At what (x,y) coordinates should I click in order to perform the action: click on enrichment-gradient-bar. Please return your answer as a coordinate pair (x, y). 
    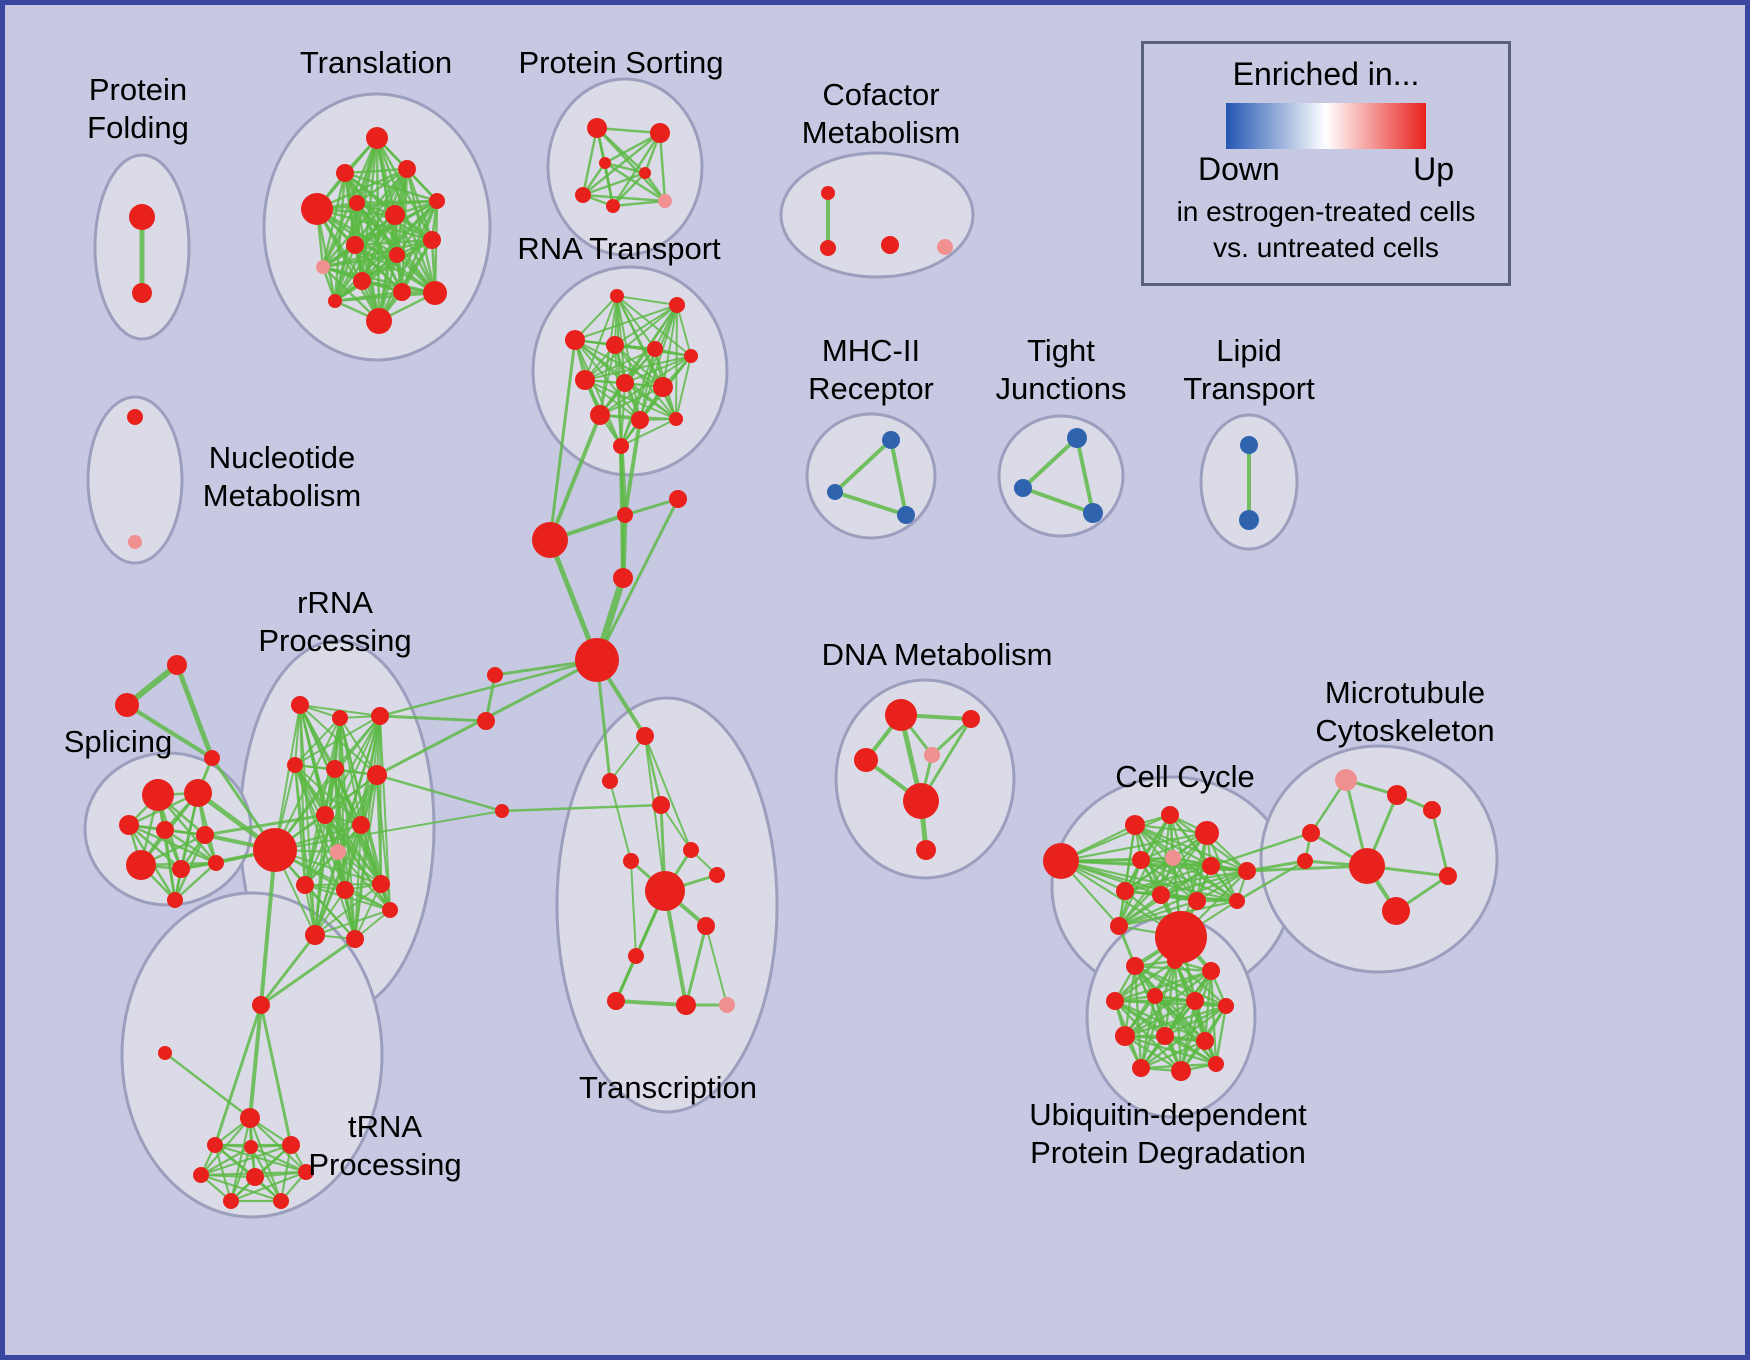
    Looking at the image, I should click on (1326, 126).